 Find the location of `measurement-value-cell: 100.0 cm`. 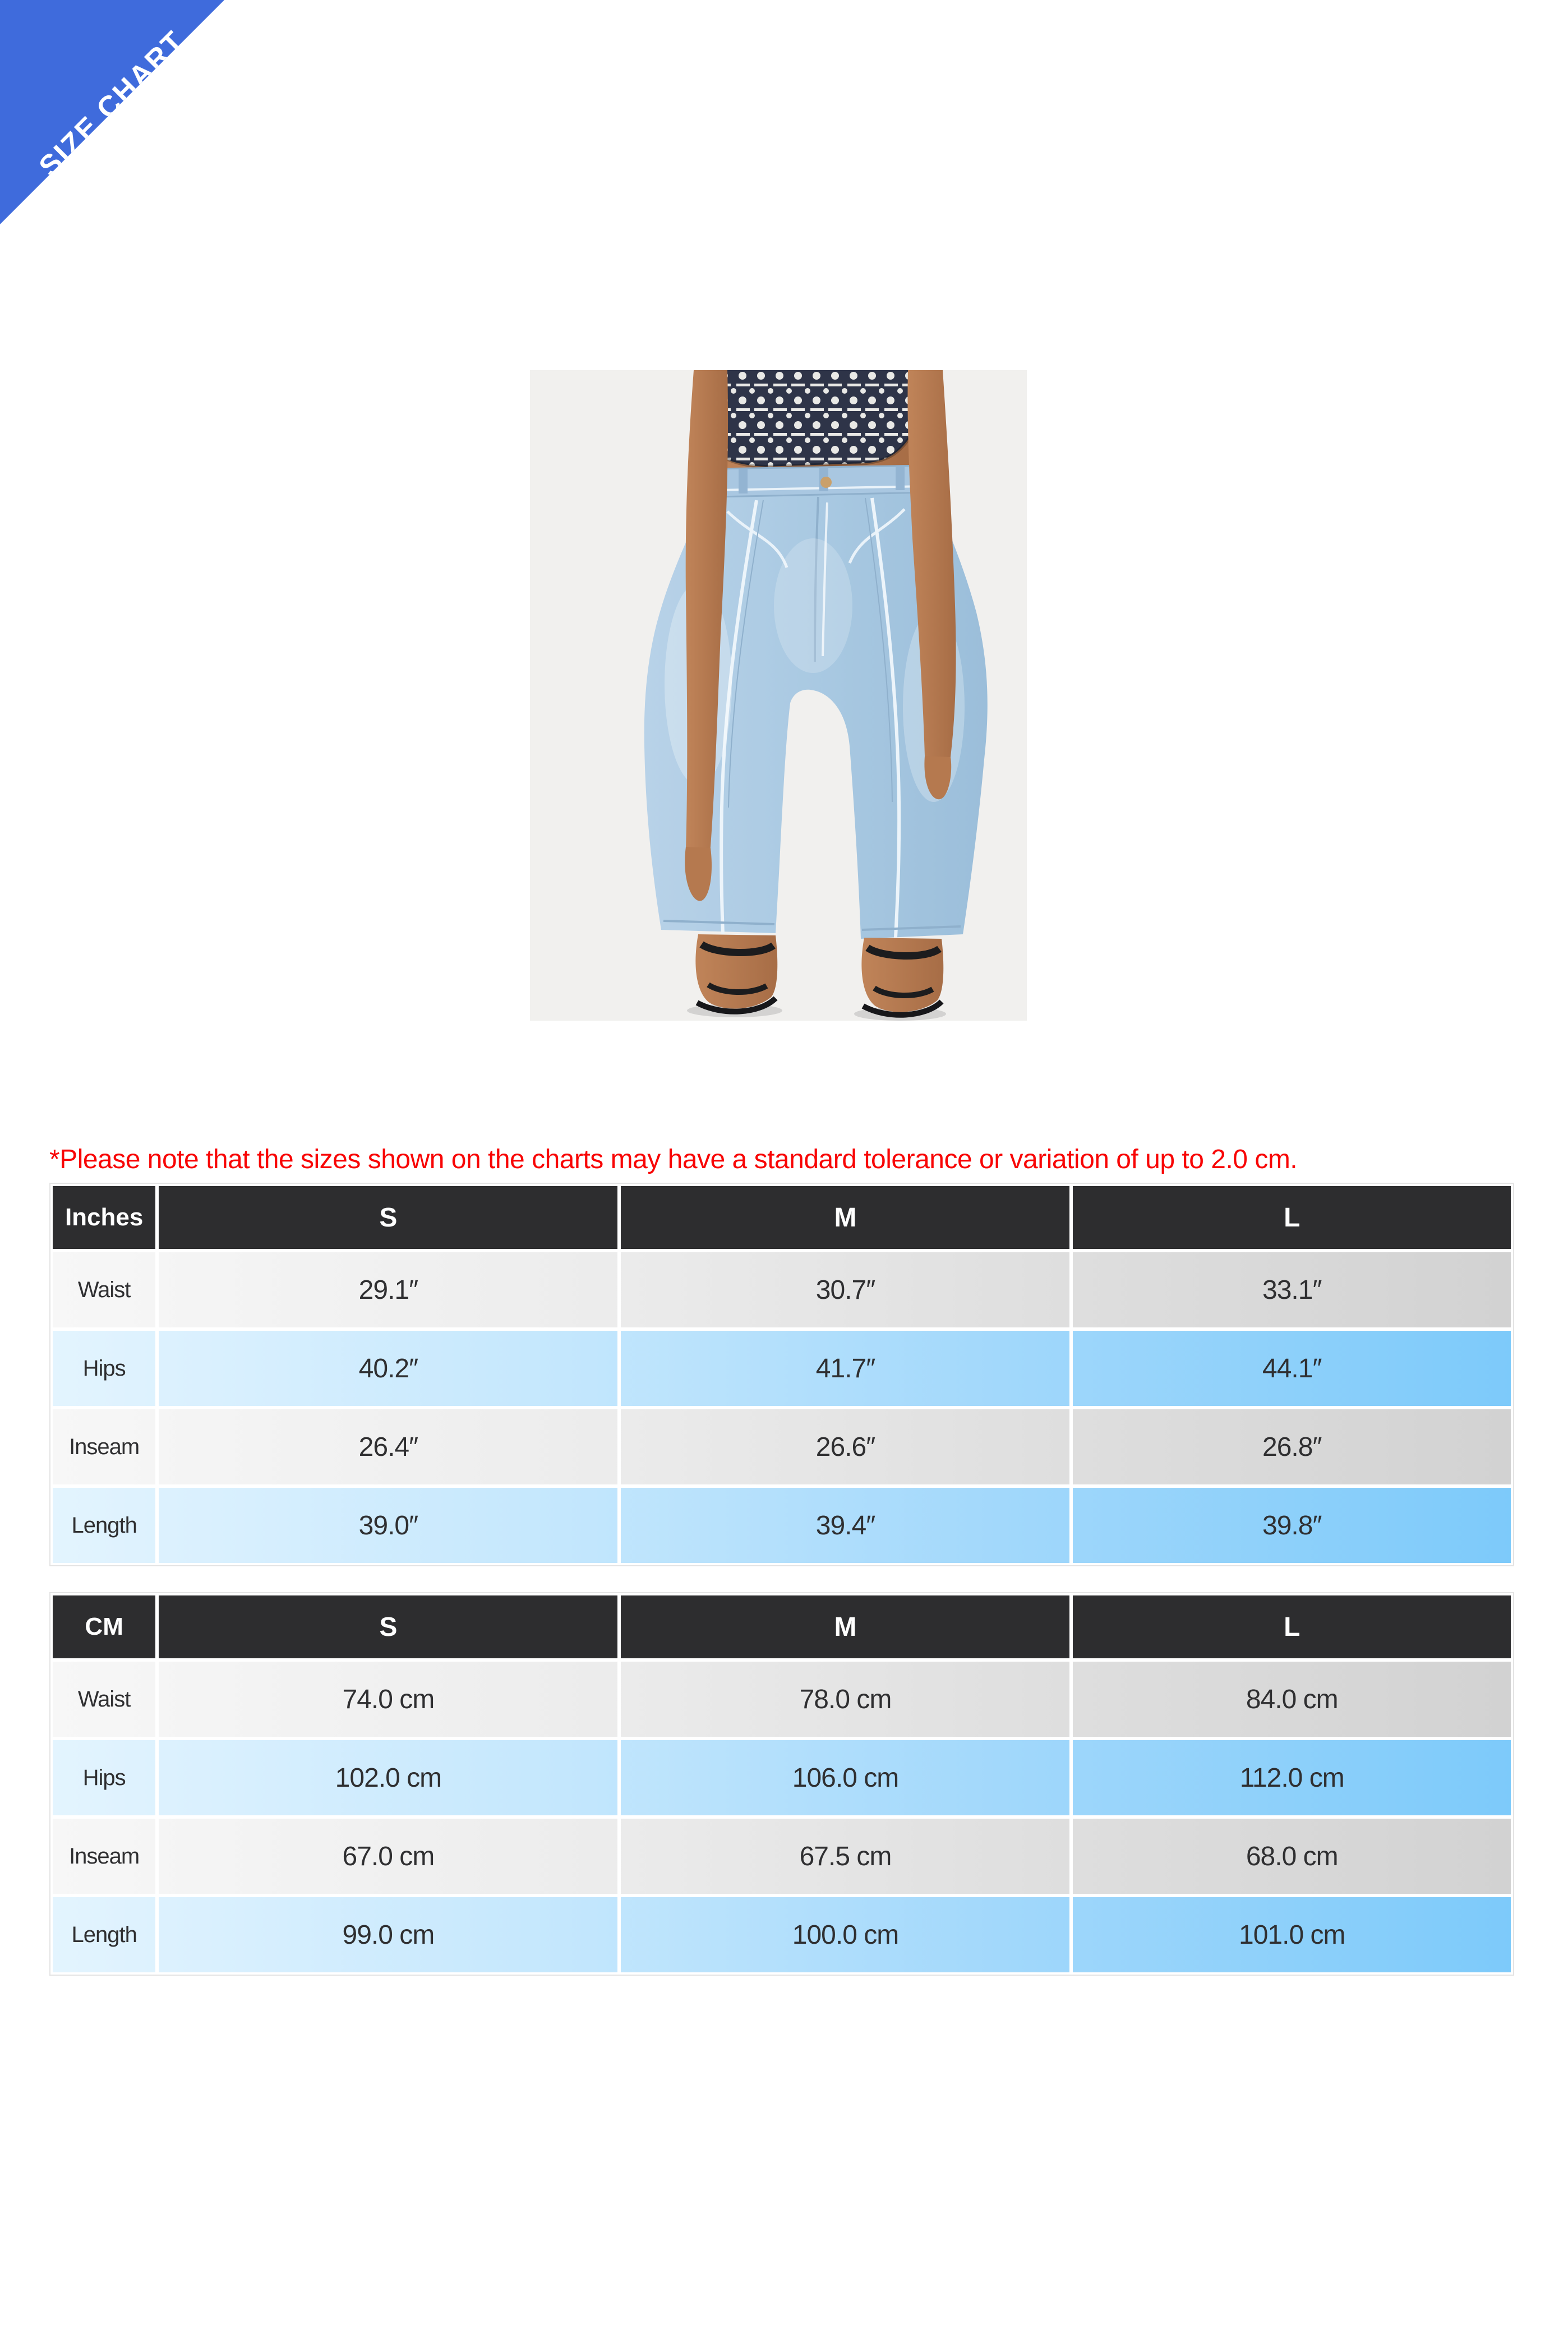

measurement-value-cell: 100.0 cm is located at coordinates (843, 1934).